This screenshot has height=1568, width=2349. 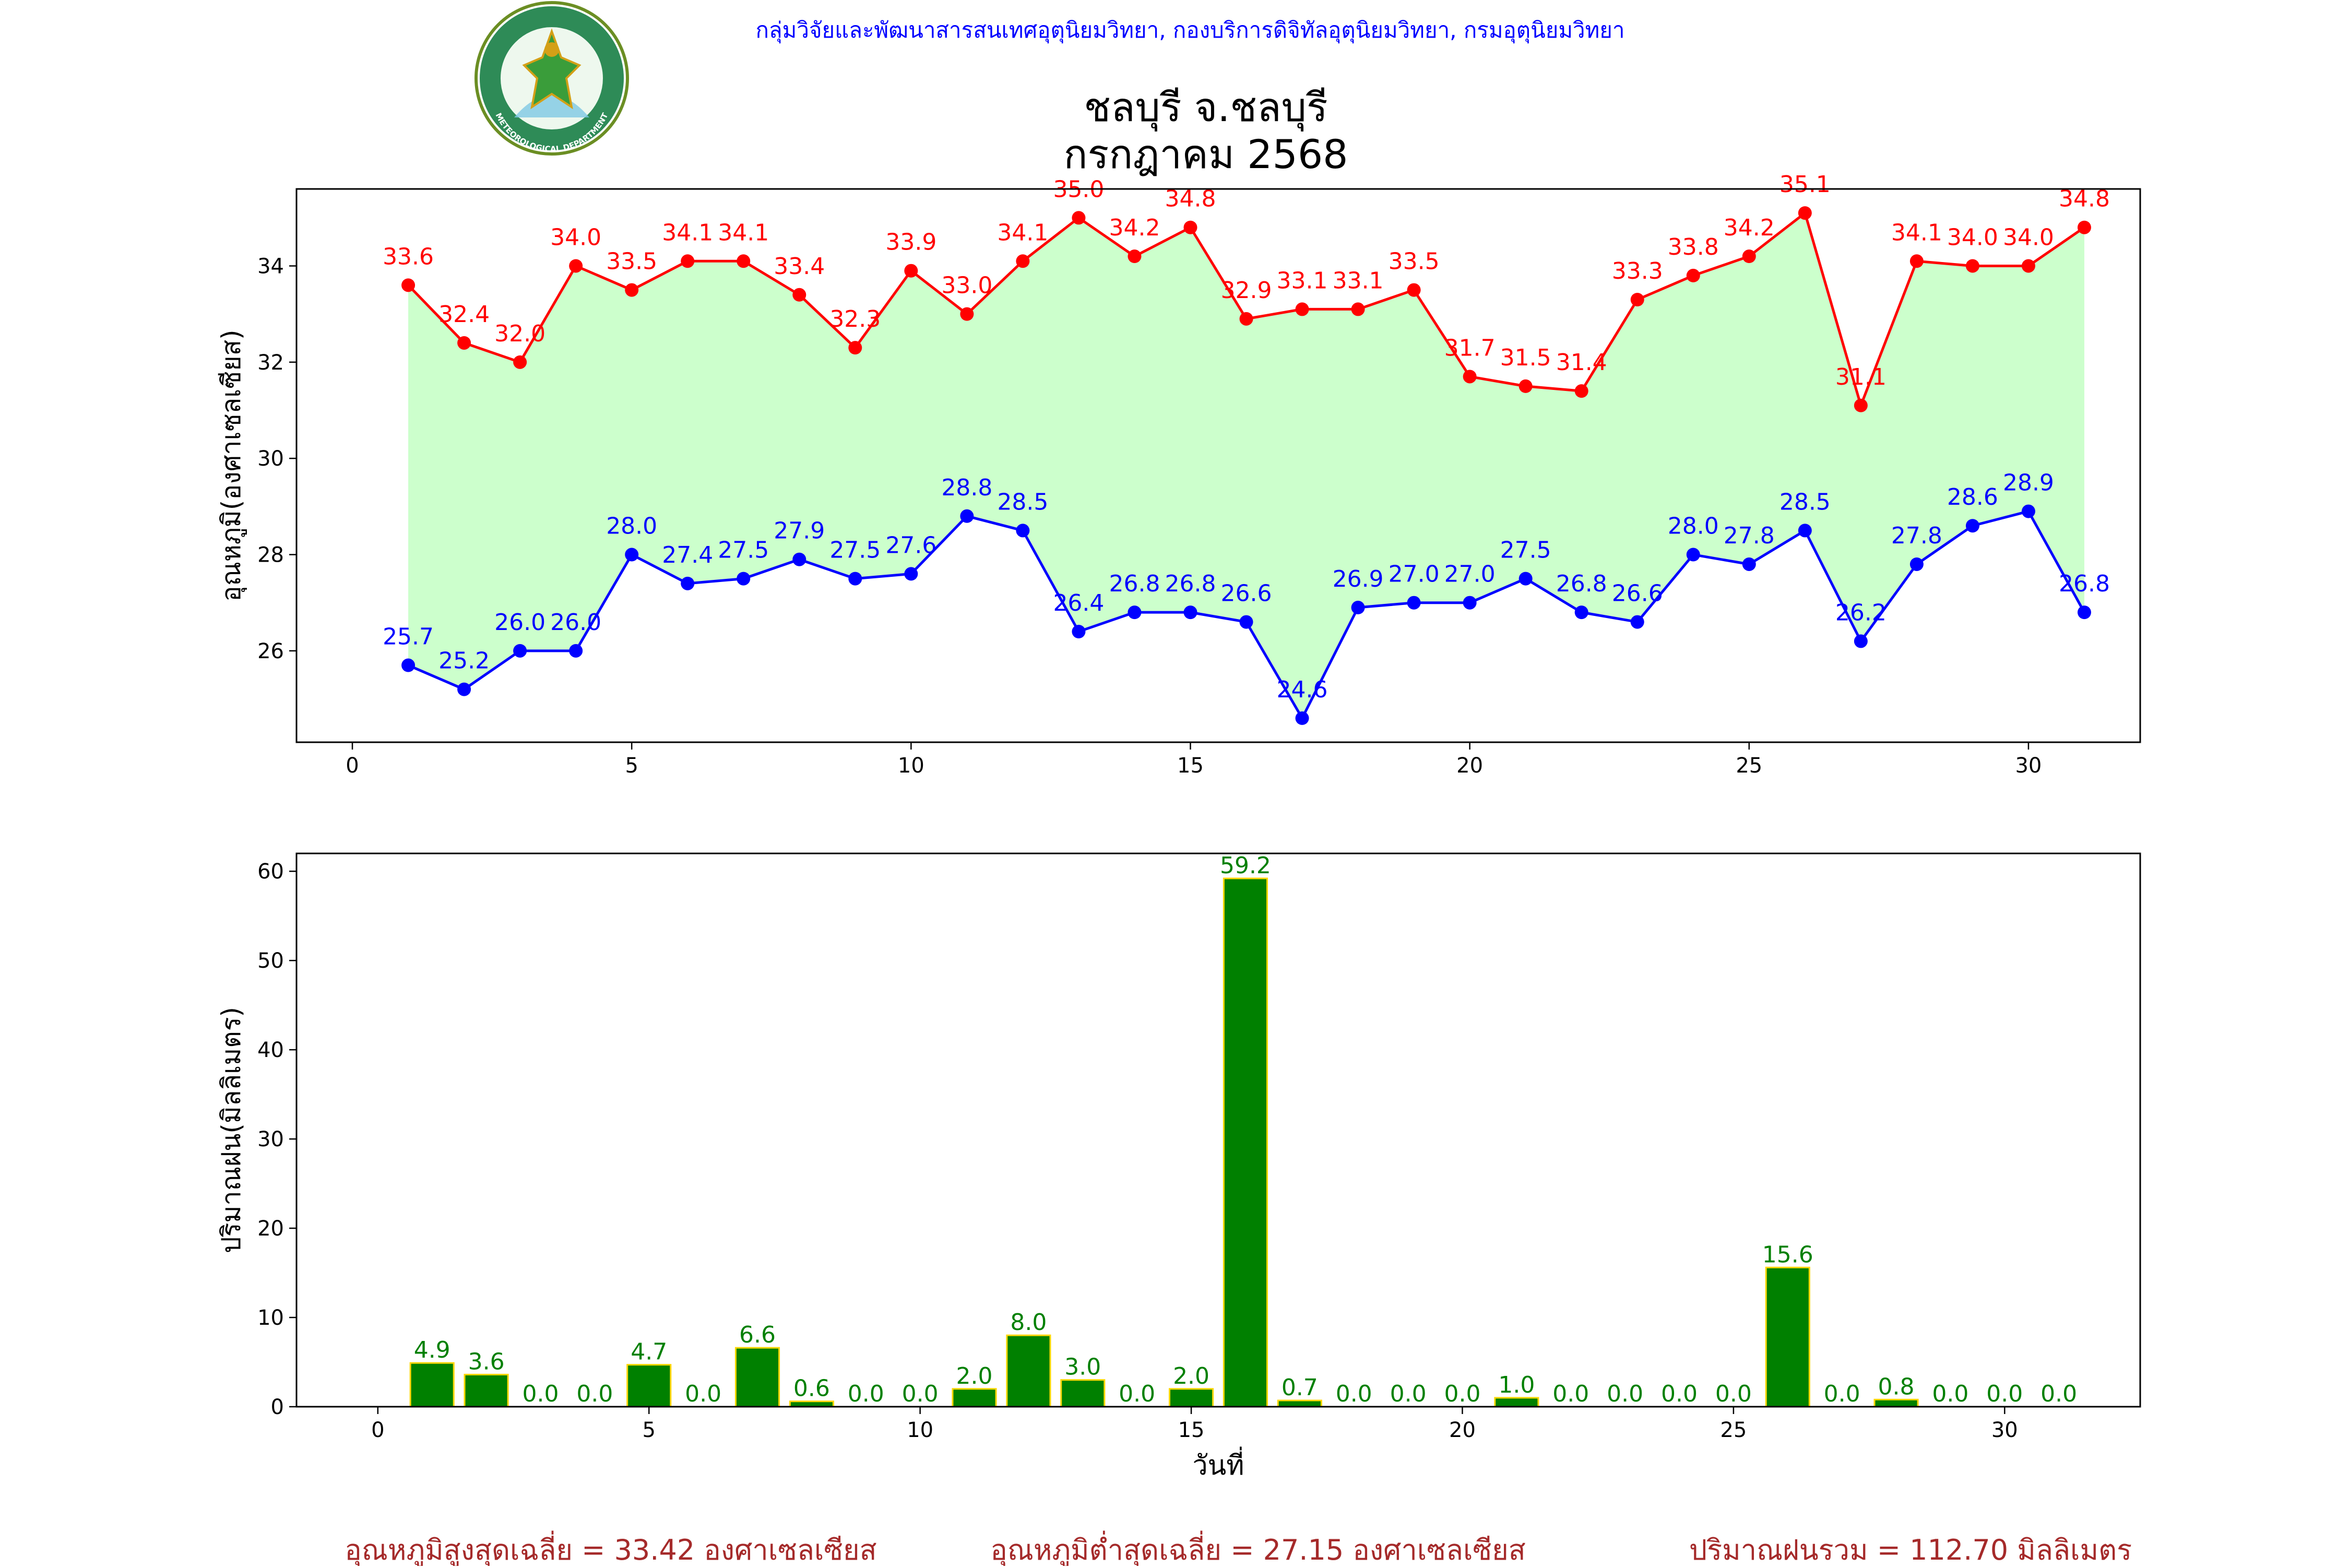 I want to click on rainfall-xtick-label: 25, so click(x=1733, y=1430).